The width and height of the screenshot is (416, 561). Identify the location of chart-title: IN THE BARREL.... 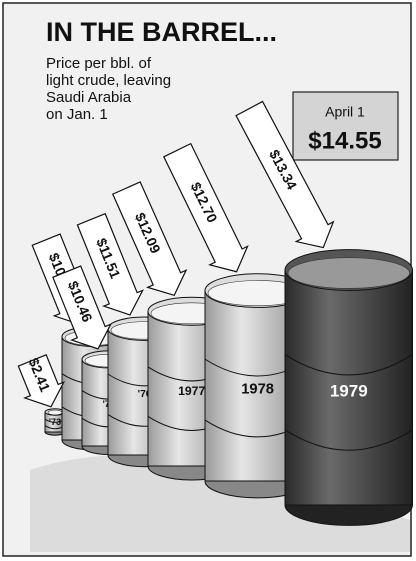
(161, 32).